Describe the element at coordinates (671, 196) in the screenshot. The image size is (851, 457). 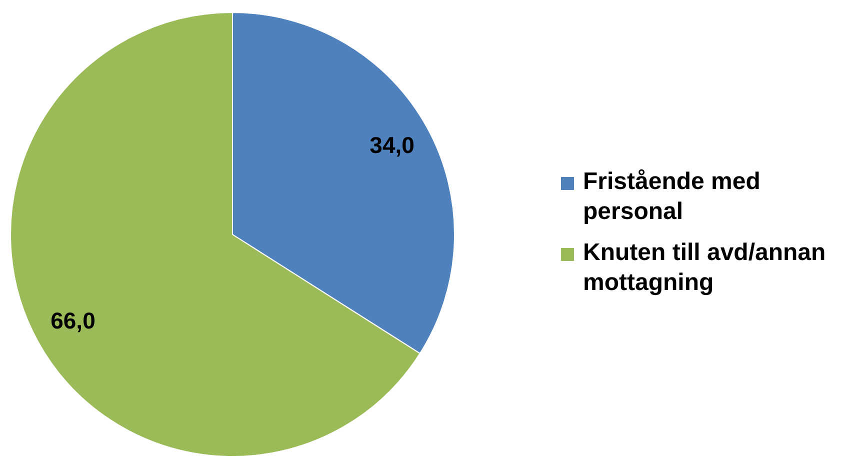
I see `legend-label: Fristående med personal` at that location.